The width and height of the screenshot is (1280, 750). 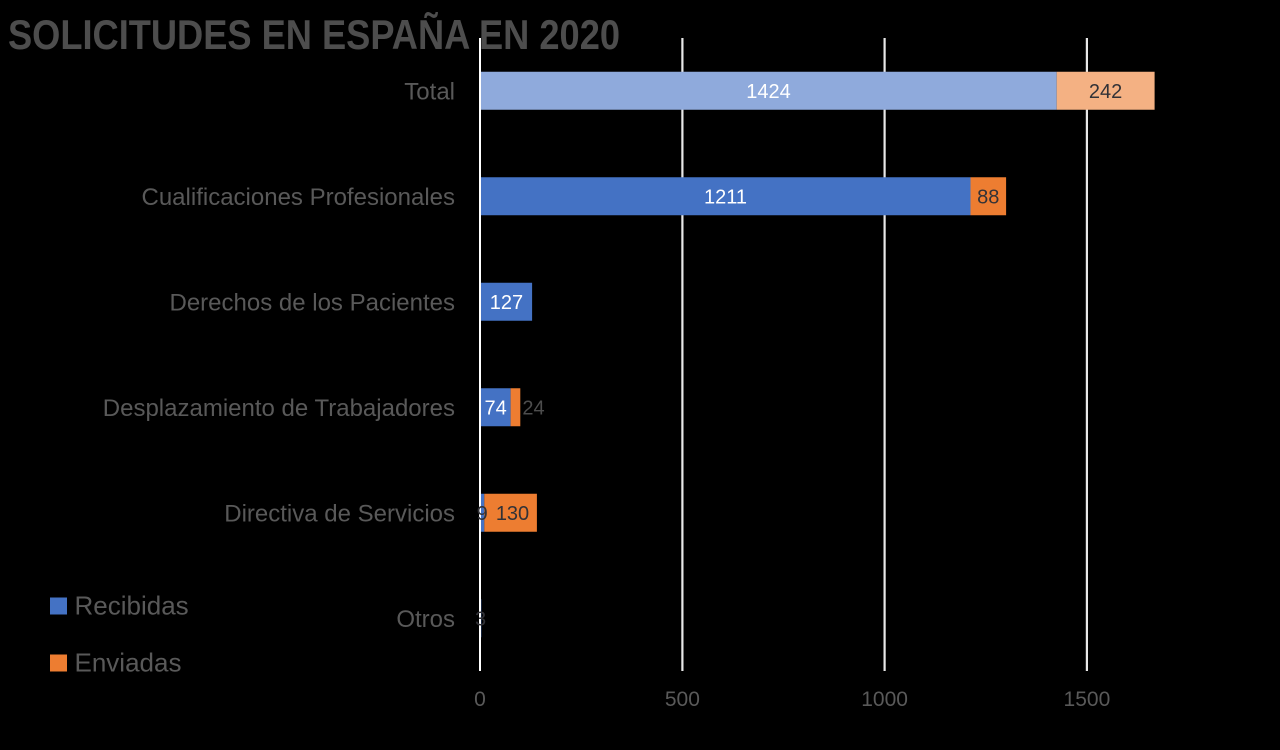 I want to click on svg-text: 0, so click(x=480, y=699).